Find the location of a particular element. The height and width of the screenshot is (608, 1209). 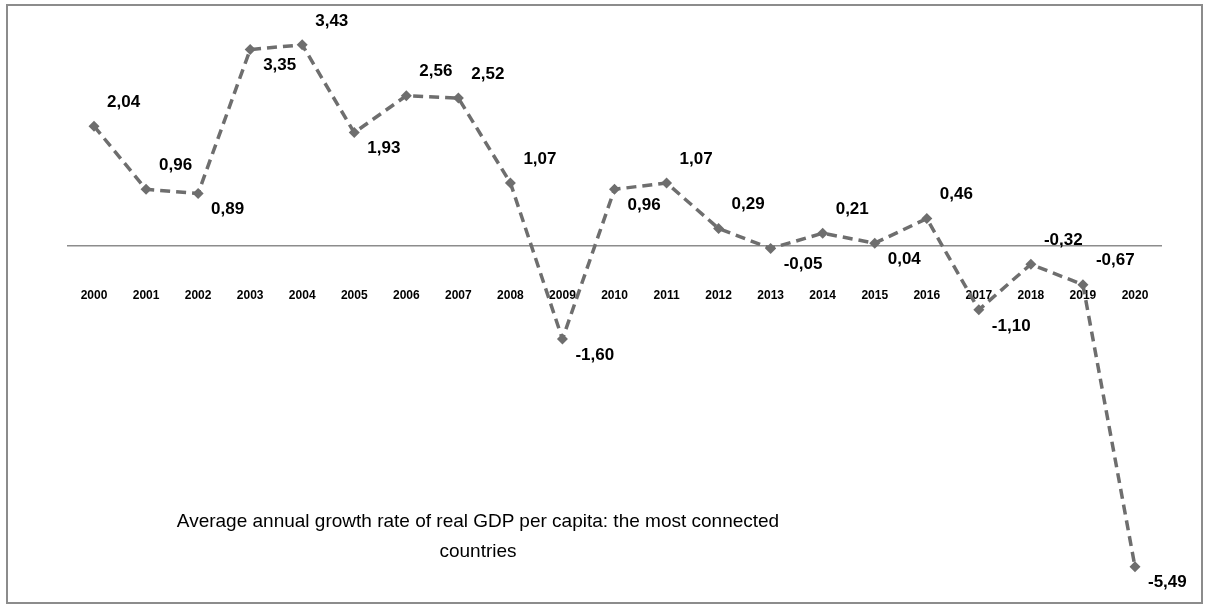

data-label: -0,67 is located at coordinates (1115, 260).